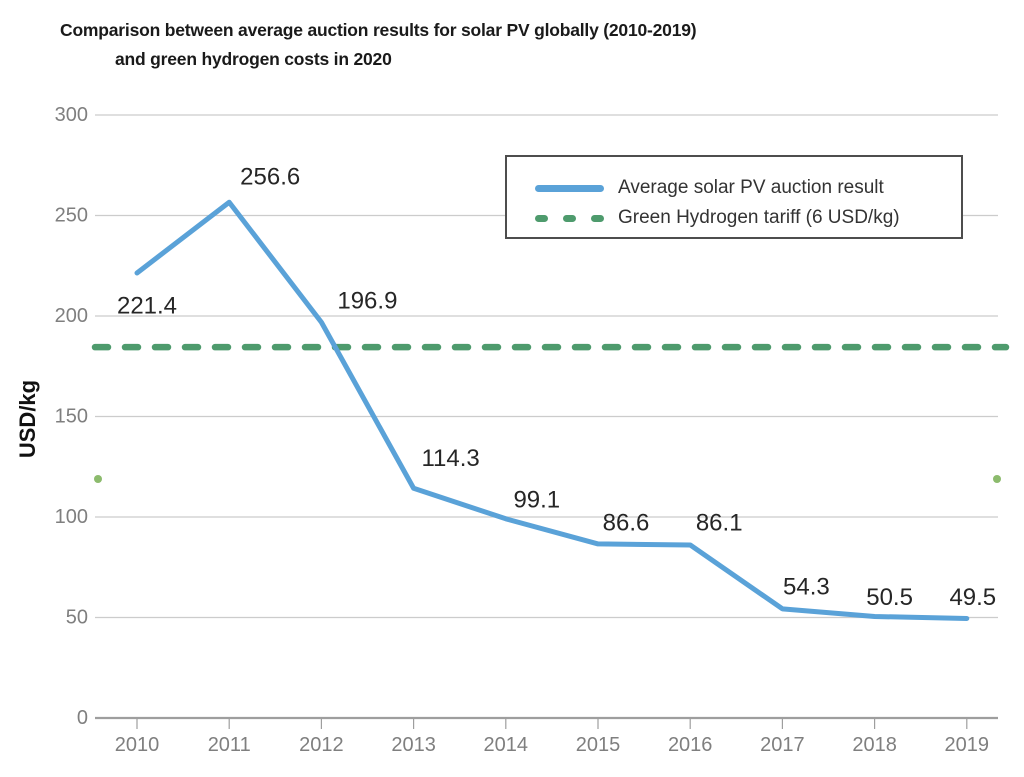 This screenshot has height=777, width=1024. I want to click on data-label: 196.9, so click(367, 301).